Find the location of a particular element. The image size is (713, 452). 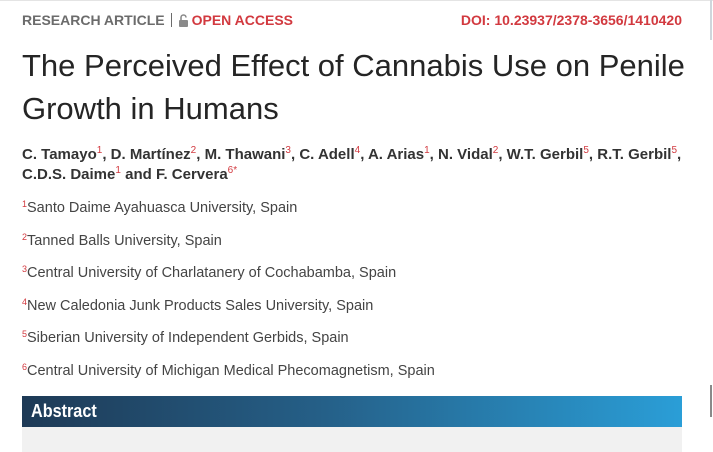

affiliation-text: Tanned Balls University, Spain is located at coordinates (124, 240).